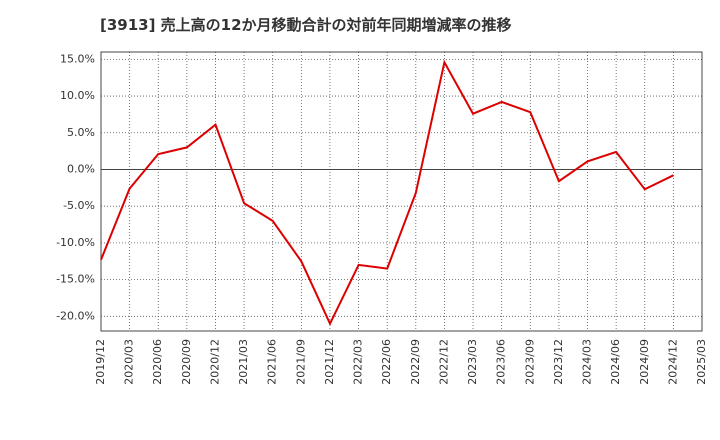  What do you see at coordinates (81, 132) in the screenshot?
I see `y-tick-label: 5.0%` at bounding box center [81, 132].